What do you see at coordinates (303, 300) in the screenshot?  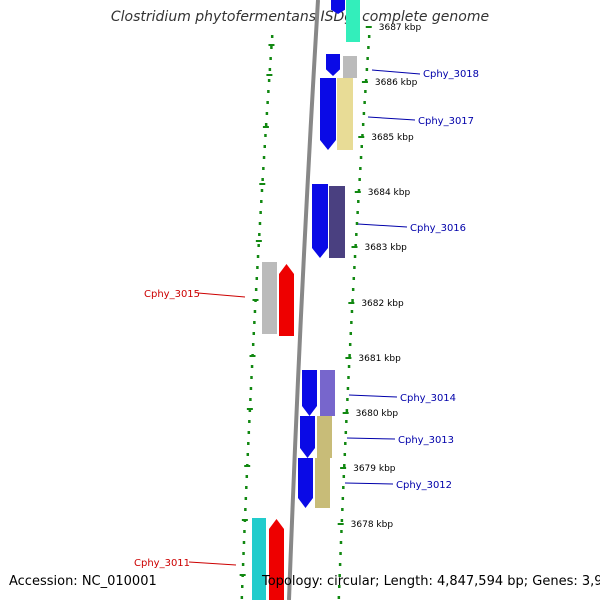 I see `genome-backbone` at bounding box center [303, 300].